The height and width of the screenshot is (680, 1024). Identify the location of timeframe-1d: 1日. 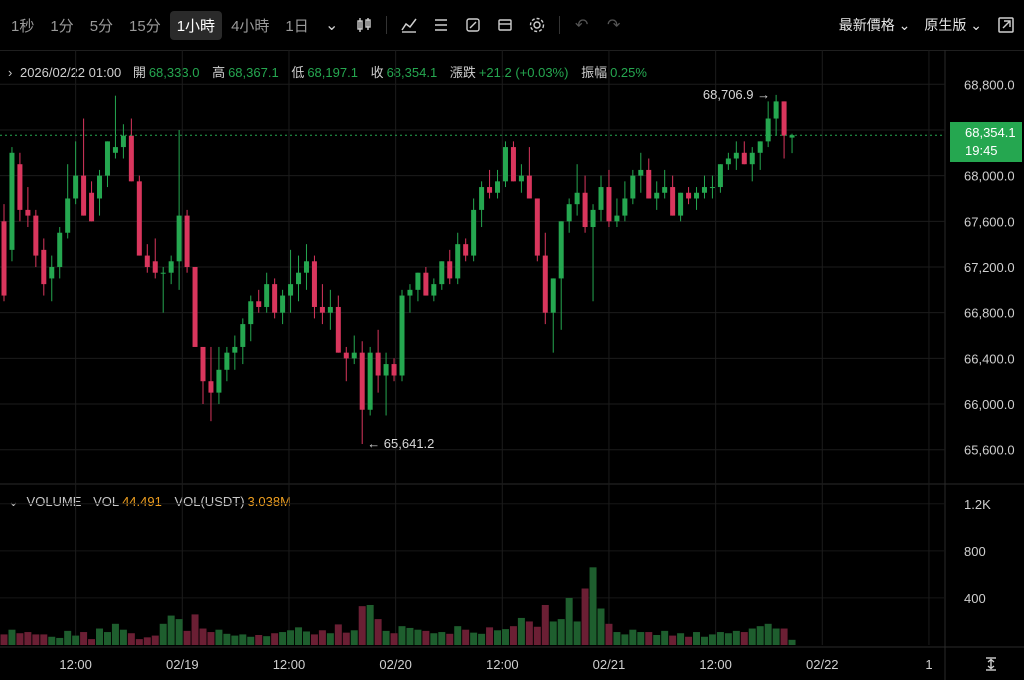
(297, 26).